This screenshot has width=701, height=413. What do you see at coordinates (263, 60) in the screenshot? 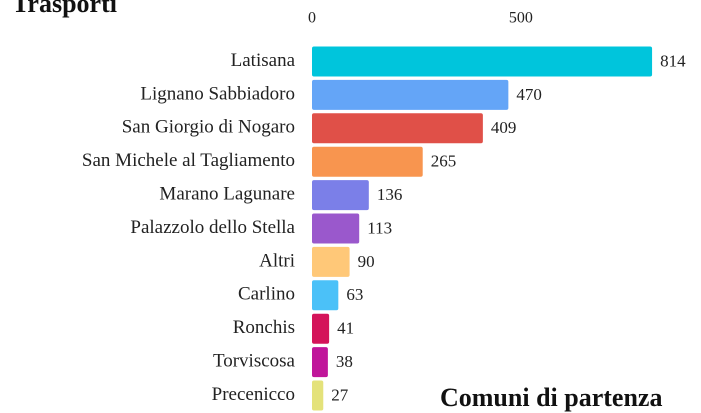
I see `y-tick-label: Latisana` at bounding box center [263, 60].